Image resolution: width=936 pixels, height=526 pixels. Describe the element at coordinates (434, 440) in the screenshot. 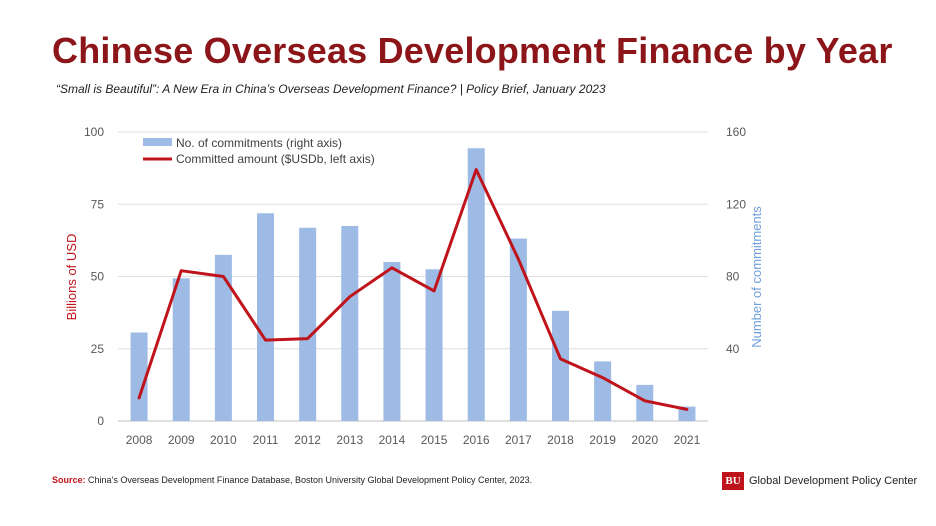

I see `x-tick-label: 2015` at that location.